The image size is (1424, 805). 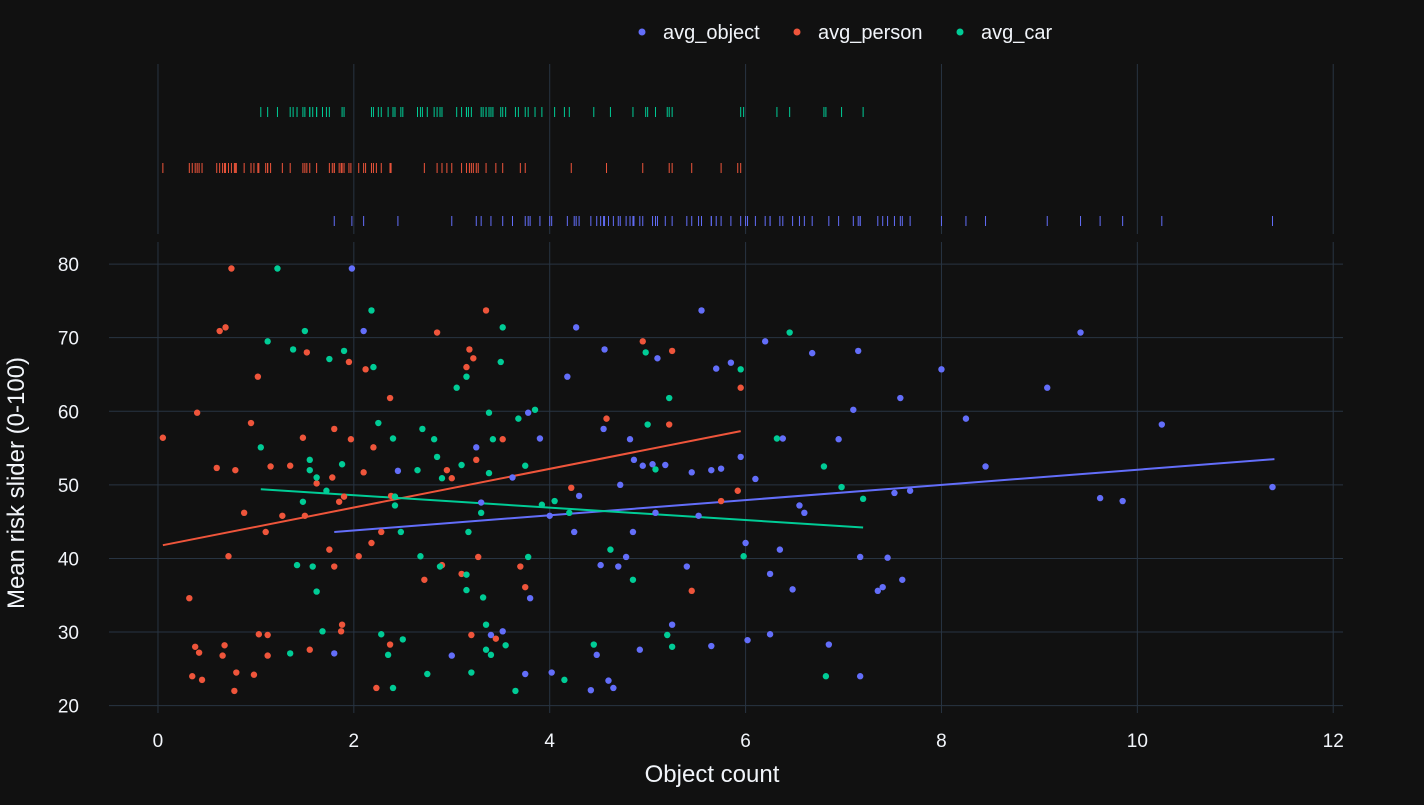 What do you see at coordinates (858, 33) in the screenshot?
I see `legend-item-avg_person: avg_person` at bounding box center [858, 33].